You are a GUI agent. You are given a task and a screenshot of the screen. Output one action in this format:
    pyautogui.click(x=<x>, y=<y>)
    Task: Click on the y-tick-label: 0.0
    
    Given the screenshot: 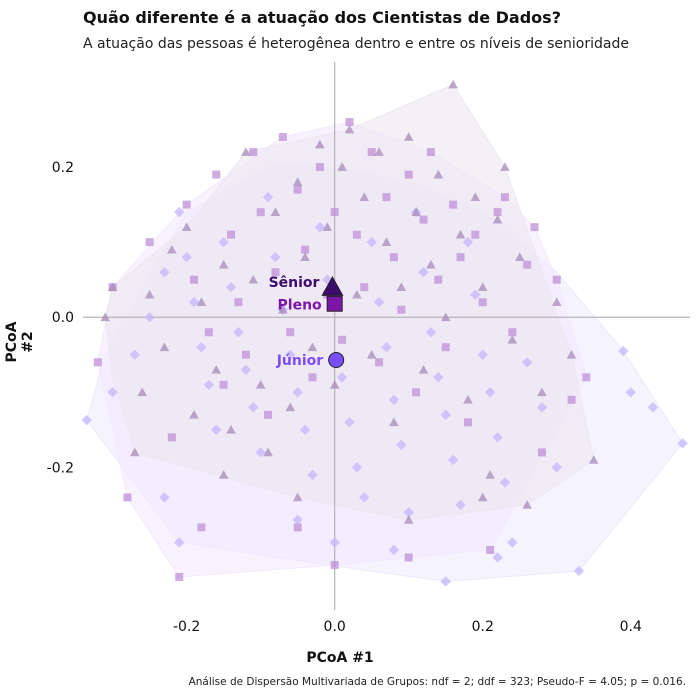 What is the action you would take?
    pyautogui.click(x=63, y=318)
    